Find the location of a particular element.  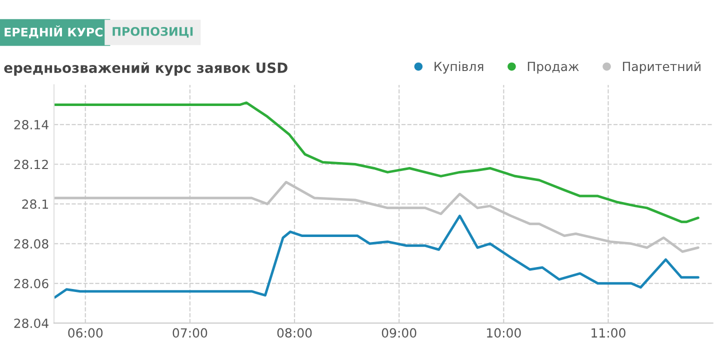

y-tick-label: 28.06 is located at coordinates (31, 283).